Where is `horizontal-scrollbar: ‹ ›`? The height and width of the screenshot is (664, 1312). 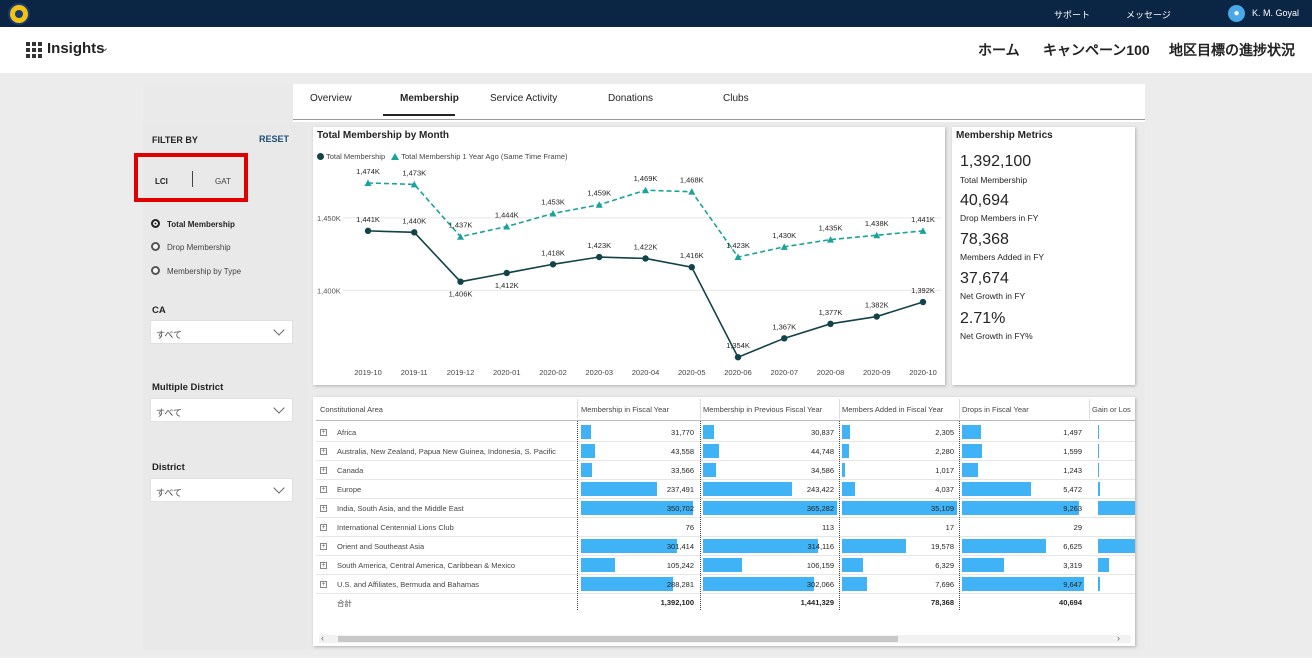 horizontal-scrollbar: ‹ › is located at coordinates (725, 638).